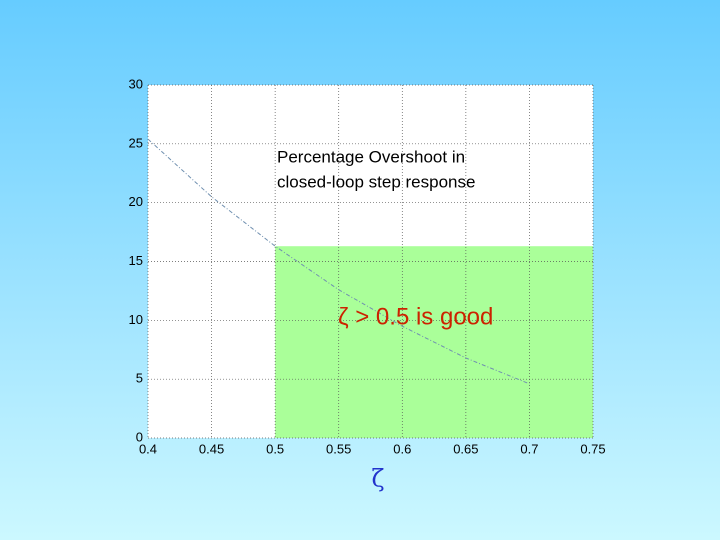  Describe the element at coordinates (136, 142) in the screenshot. I see `y-tick-label: 25` at that location.